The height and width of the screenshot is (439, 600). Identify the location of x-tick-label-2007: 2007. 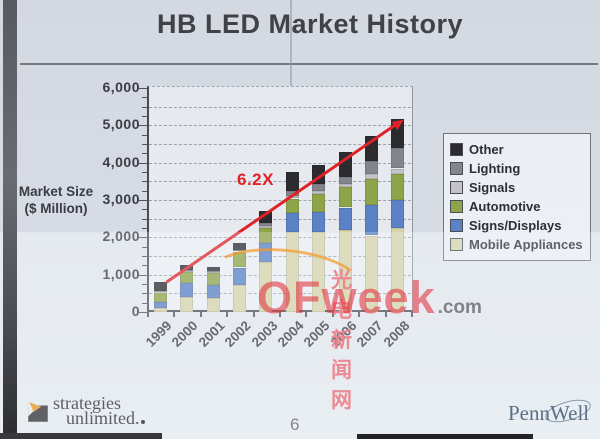
(369, 334).